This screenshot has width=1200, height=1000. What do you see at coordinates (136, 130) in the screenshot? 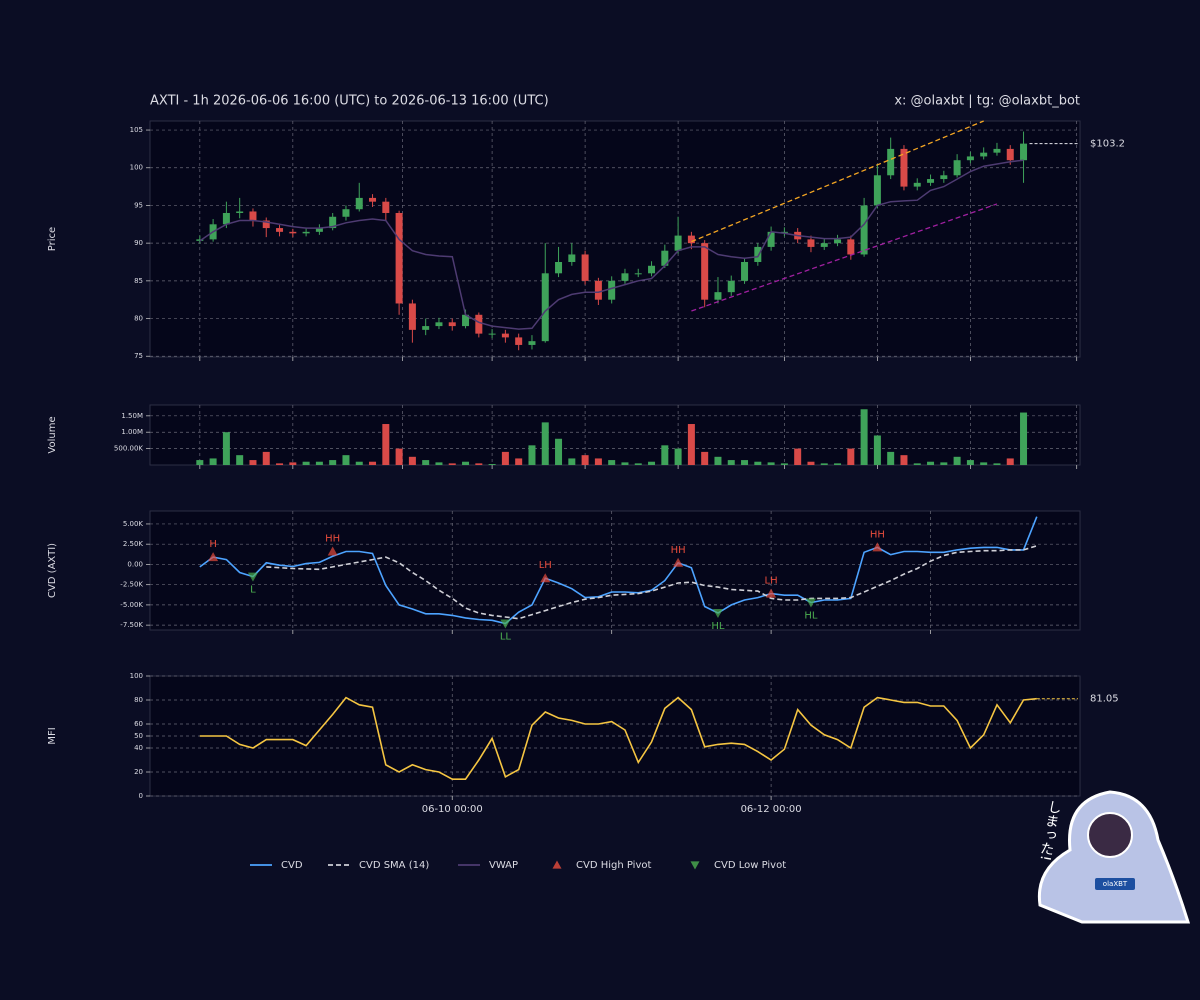
I see `y-tick-label: 105` at bounding box center [136, 130].